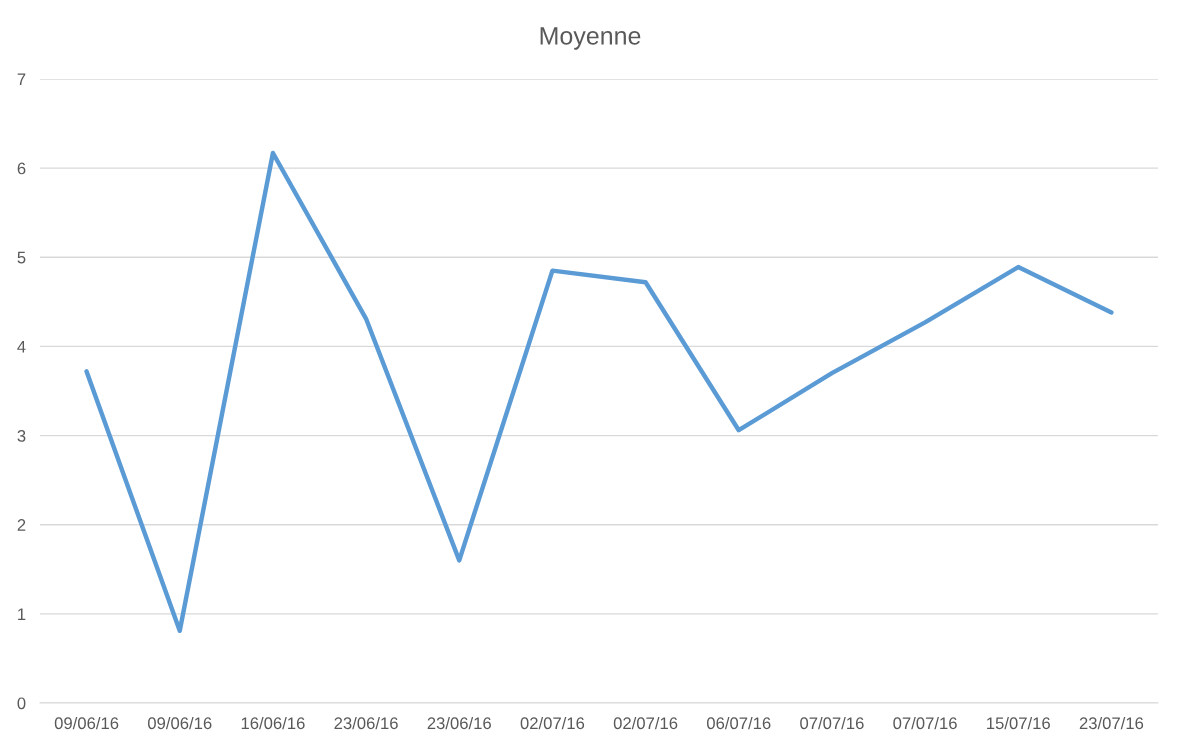 Image resolution: width=1180 pixels, height=752 pixels. Describe the element at coordinates (21, 257) in the screenshot. I see `y-tick-label: 5` at that location.